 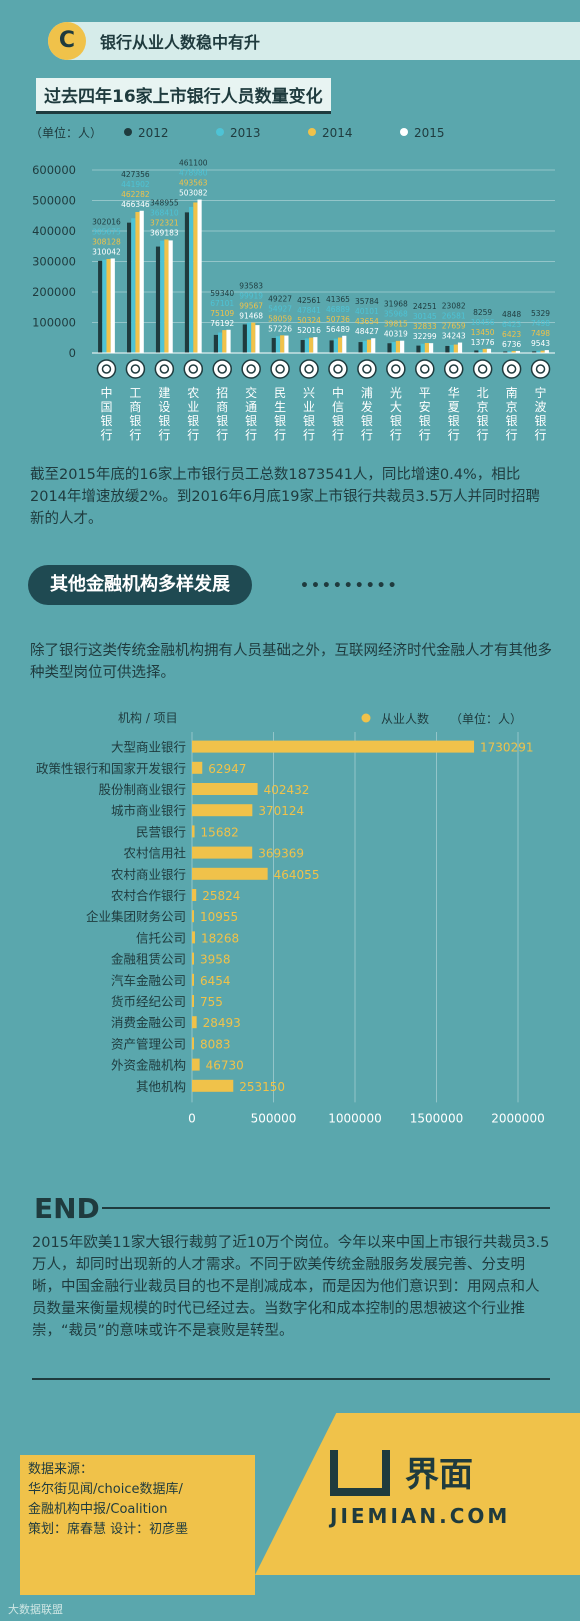 I want to click on section-header-bar, so click(x=314, y=41).